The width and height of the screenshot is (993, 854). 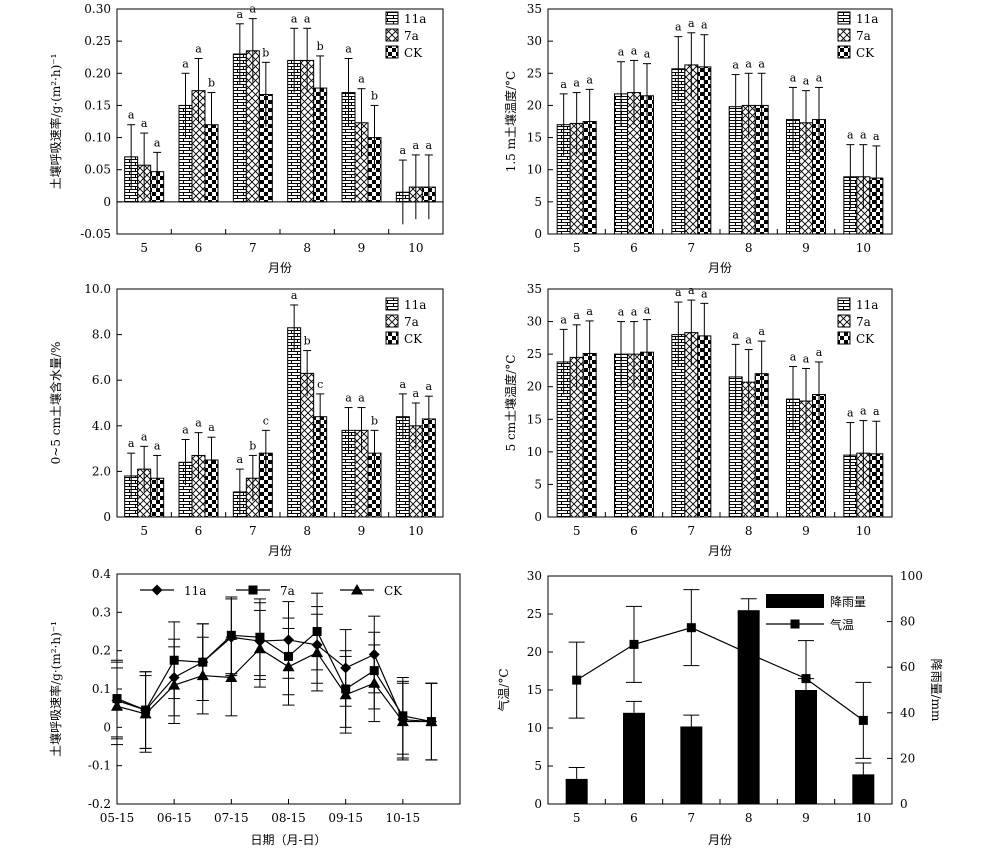 What do you see at coordinates (97, 105) in the screenshot?
I see `y-tick-label: 0.15` at bounding box center [97, 105].